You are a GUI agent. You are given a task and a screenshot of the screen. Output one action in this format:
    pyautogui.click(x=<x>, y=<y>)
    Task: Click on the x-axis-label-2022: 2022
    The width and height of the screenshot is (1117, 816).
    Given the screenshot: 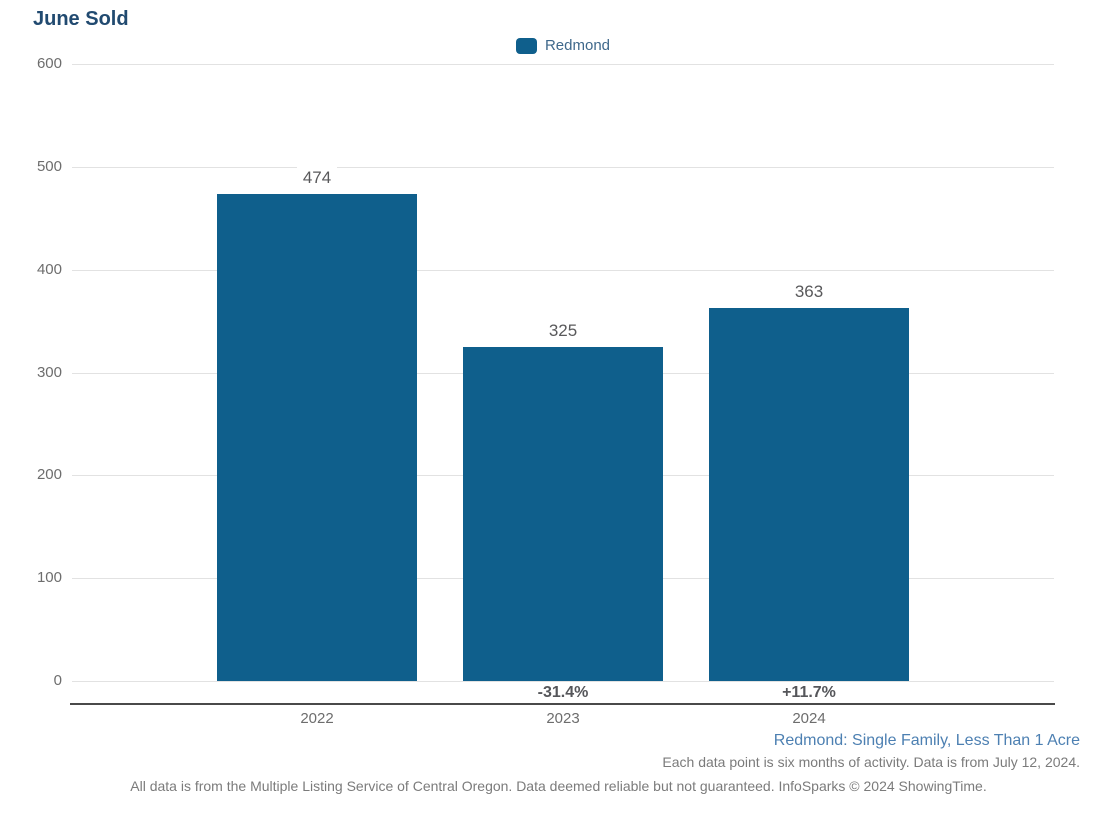 What is the action you would take?
    pyautogui.click(x=317, y=718)
    